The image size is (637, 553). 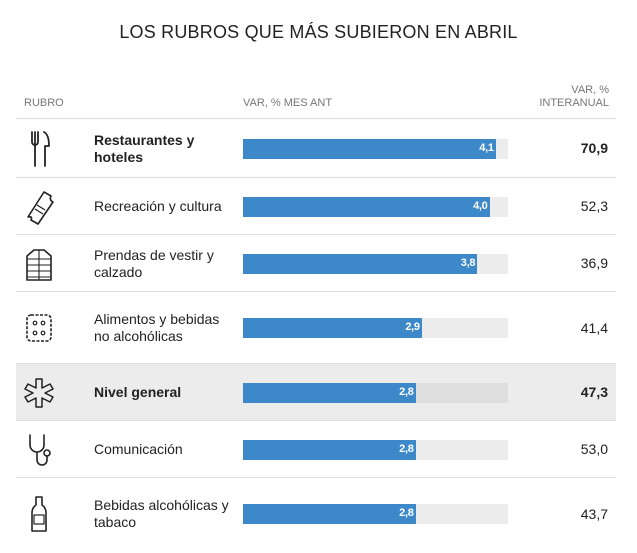 I want to click on row-label: Prendas de vestir y calzado, so click(x=154, y=263).